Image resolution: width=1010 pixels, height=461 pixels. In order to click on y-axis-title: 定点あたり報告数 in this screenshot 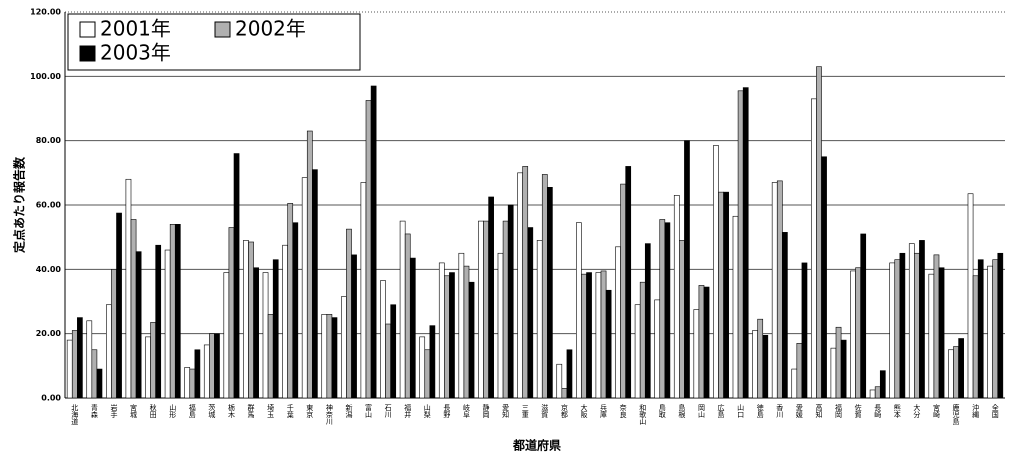, I will do `click(19, 205)`.